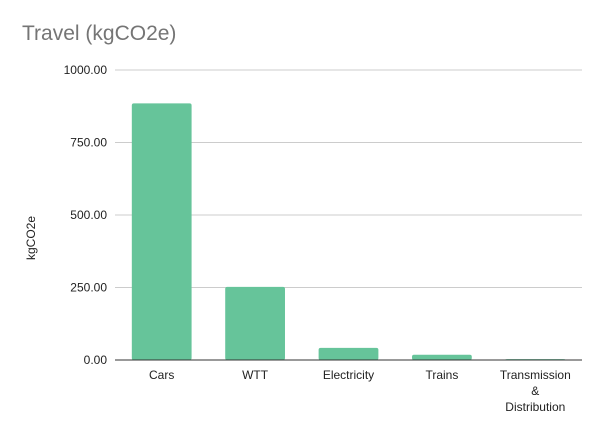 Image resolution: width=604 pixels, height=436 pixels. I want to click on y-tick-label: 0.00, so click(96, 360).